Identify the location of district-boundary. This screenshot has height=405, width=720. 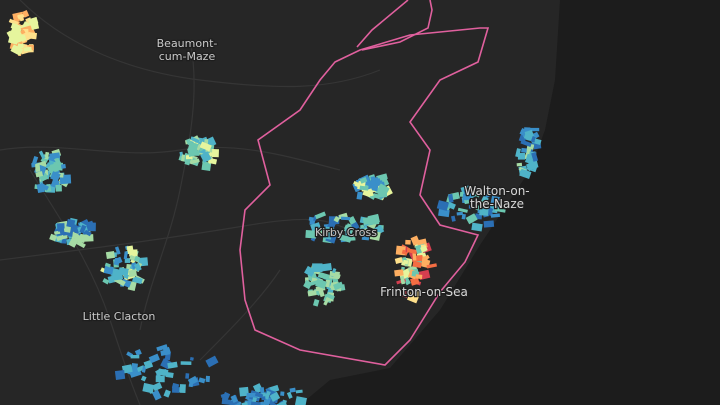
(394, 25).